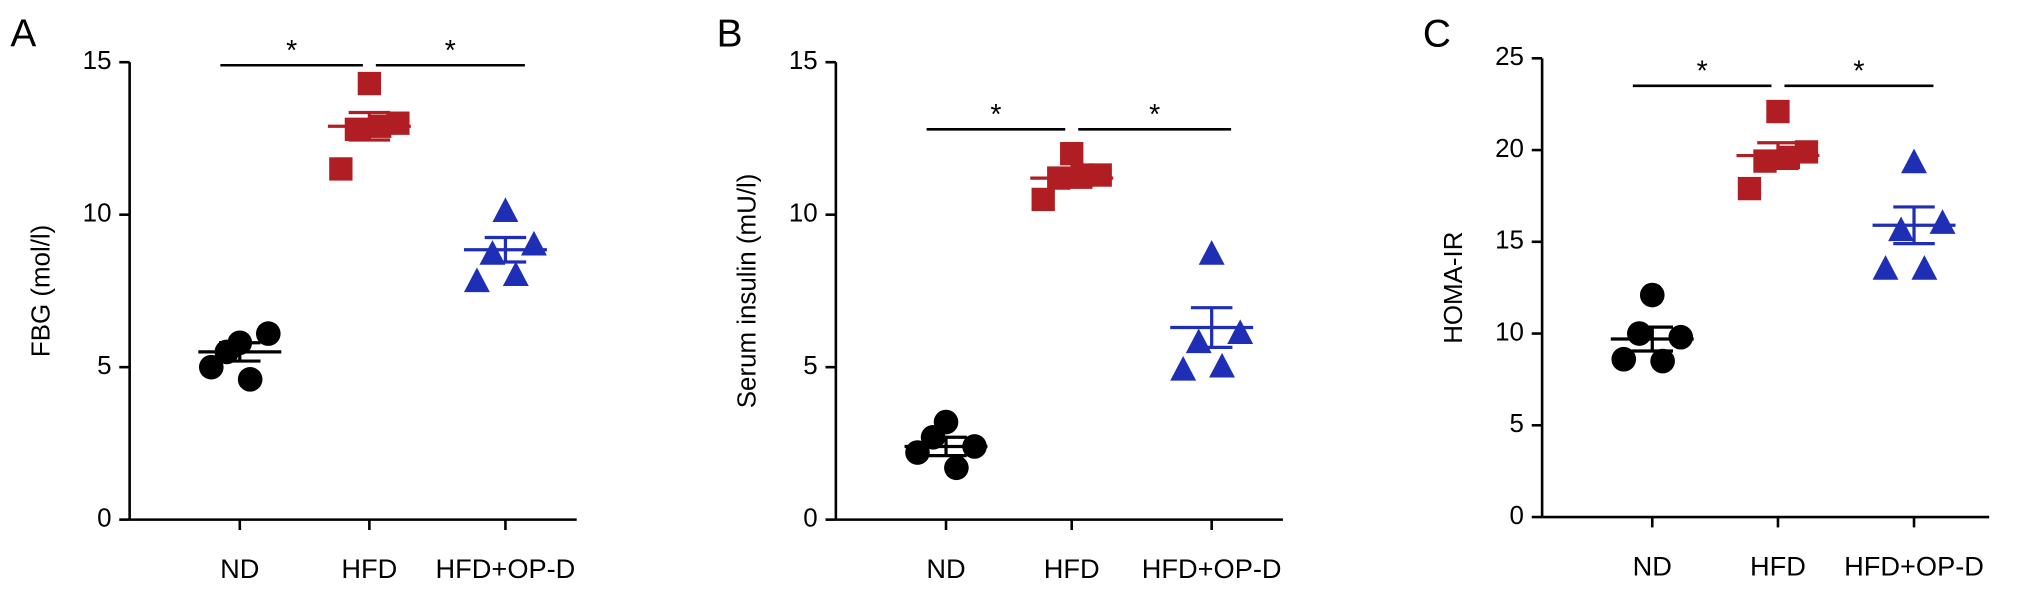  I want to click on y-tick-label: 20, so click(1509, 149).